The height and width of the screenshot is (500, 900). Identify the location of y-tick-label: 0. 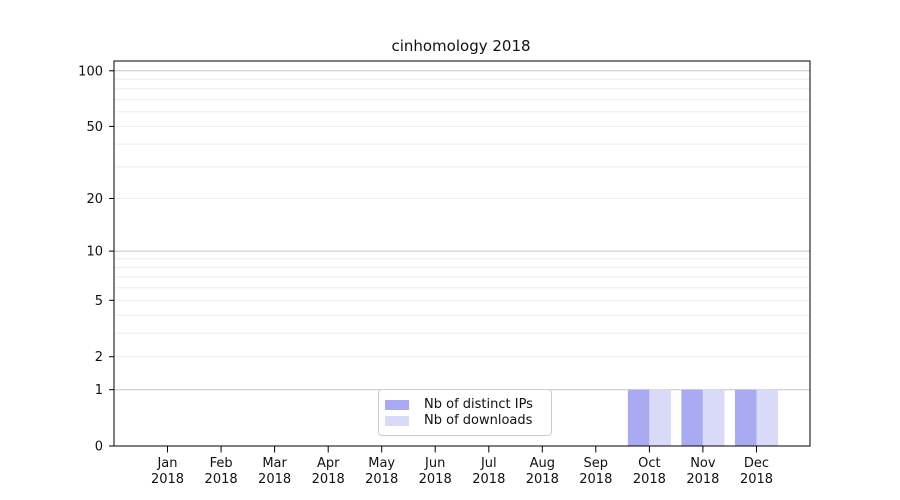
(99, 447).